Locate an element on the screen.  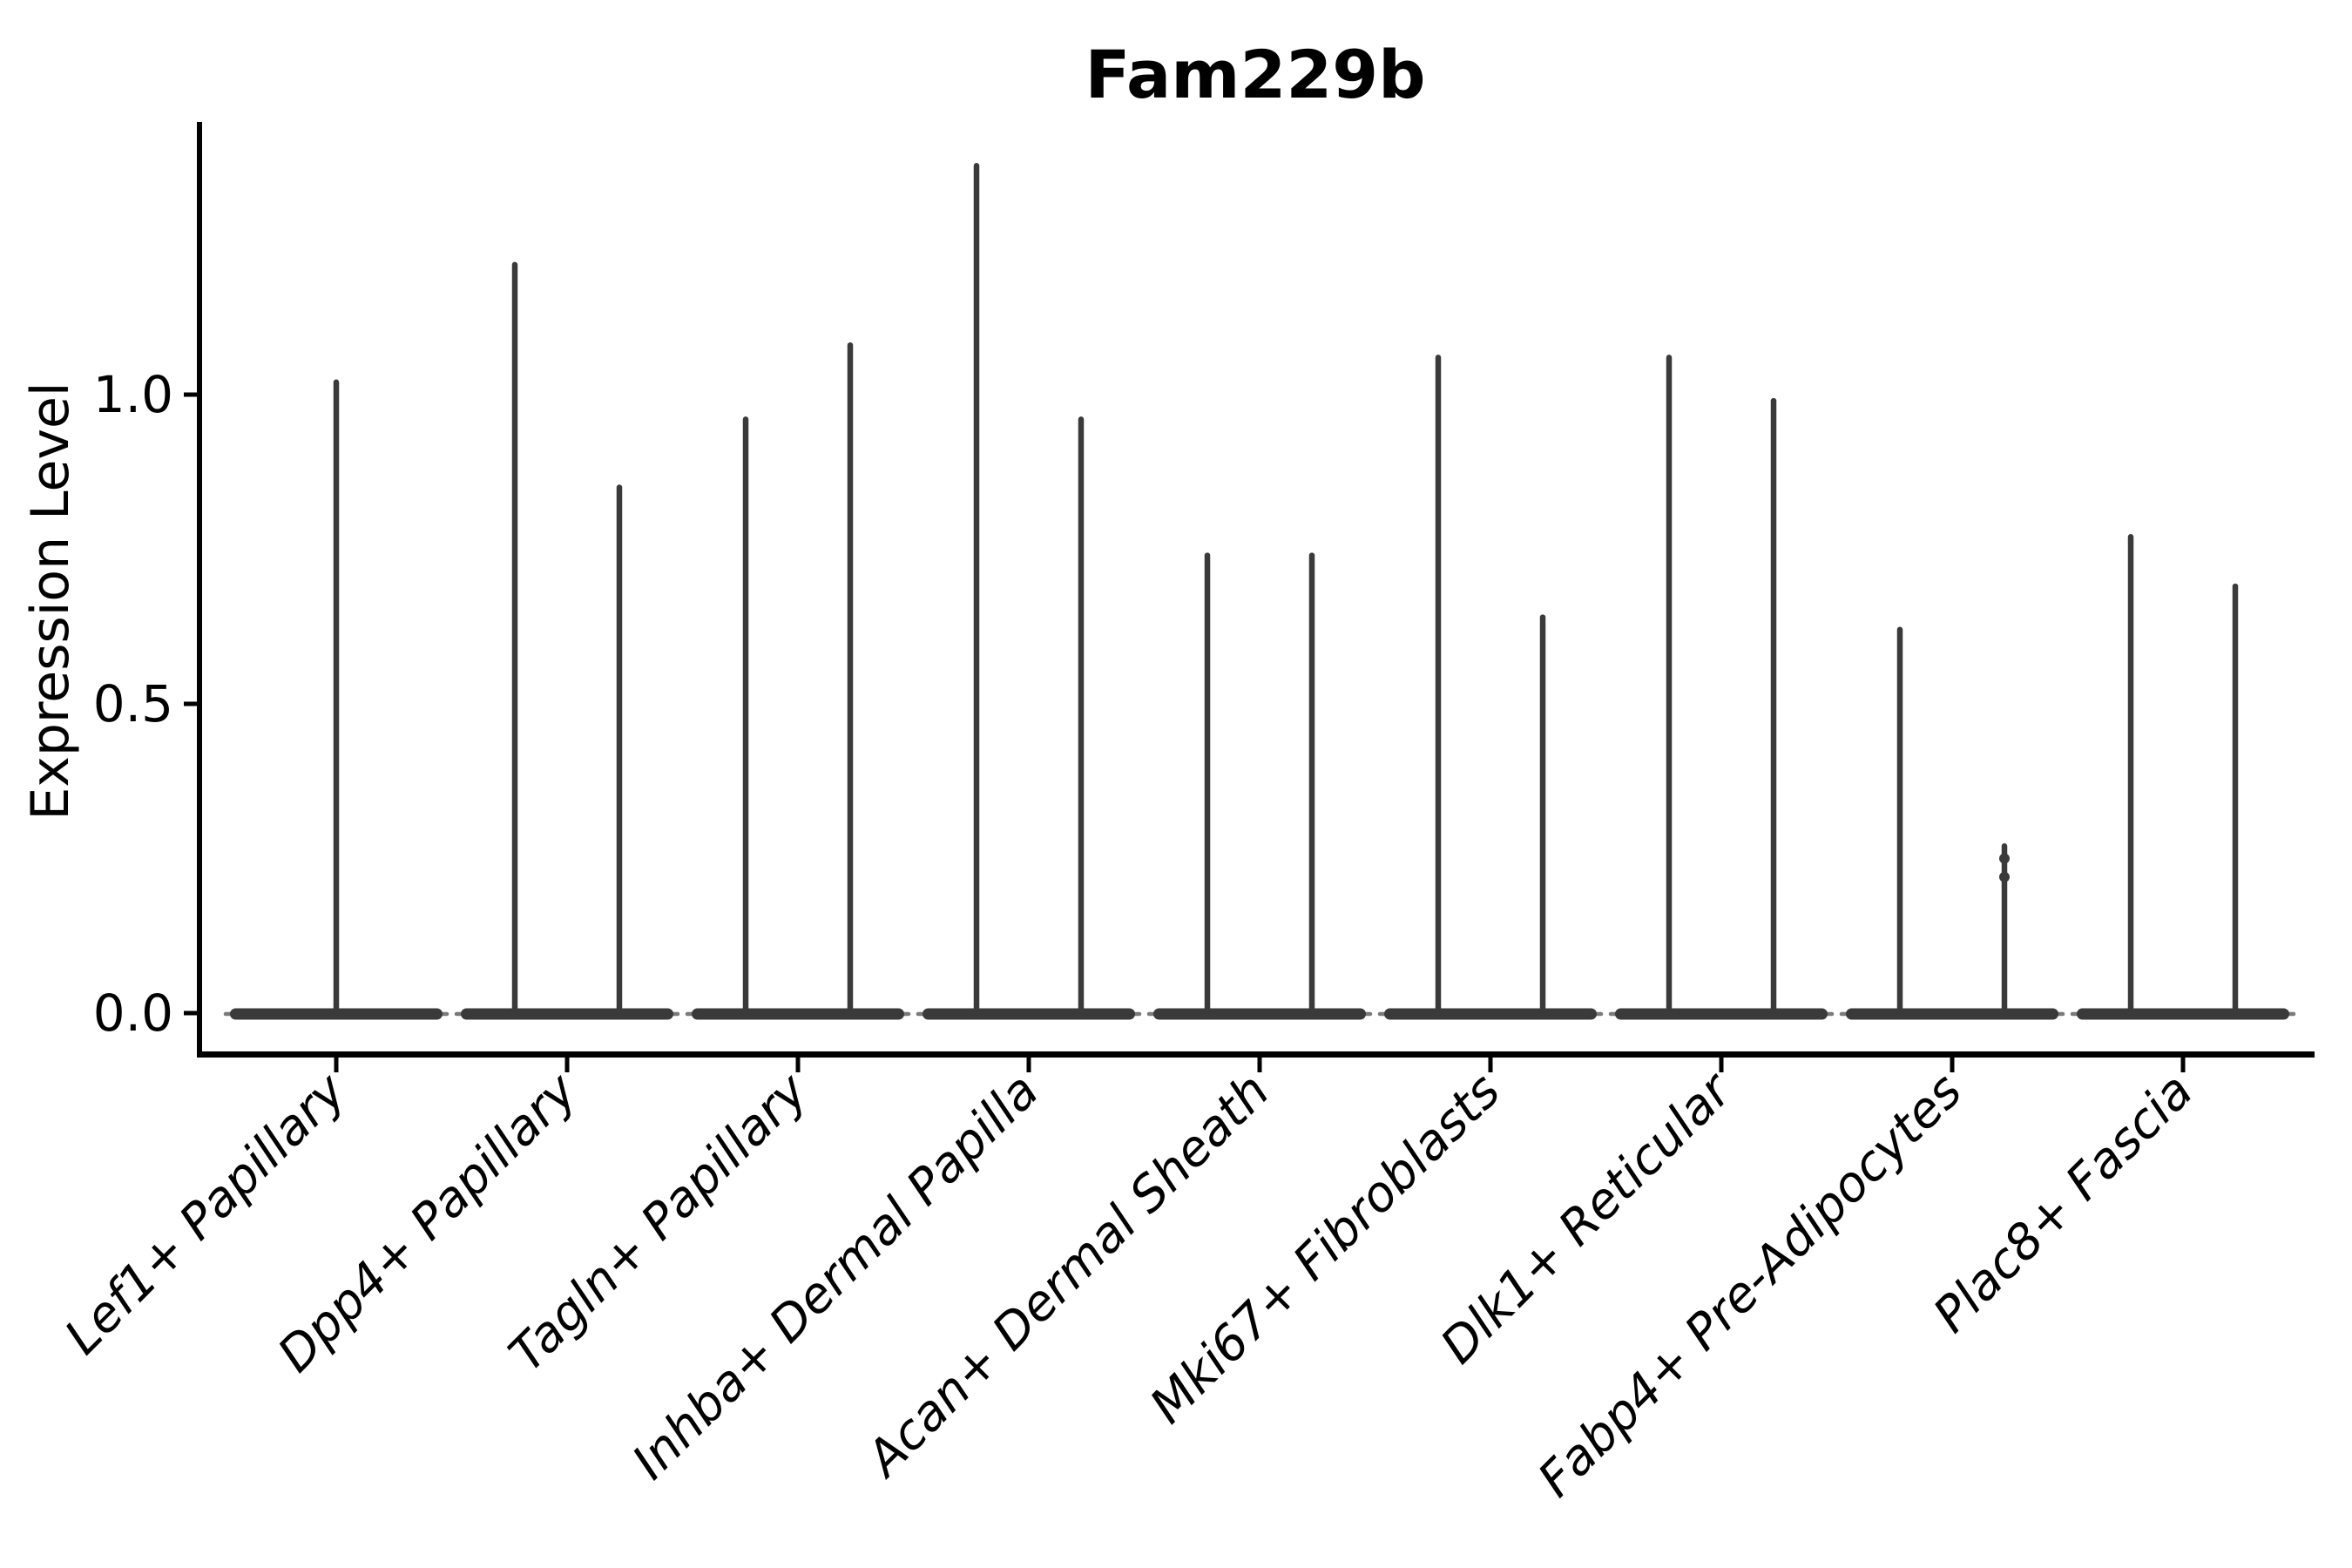
y-tick-label: 0.0 is located at coordinates (133, 1013).